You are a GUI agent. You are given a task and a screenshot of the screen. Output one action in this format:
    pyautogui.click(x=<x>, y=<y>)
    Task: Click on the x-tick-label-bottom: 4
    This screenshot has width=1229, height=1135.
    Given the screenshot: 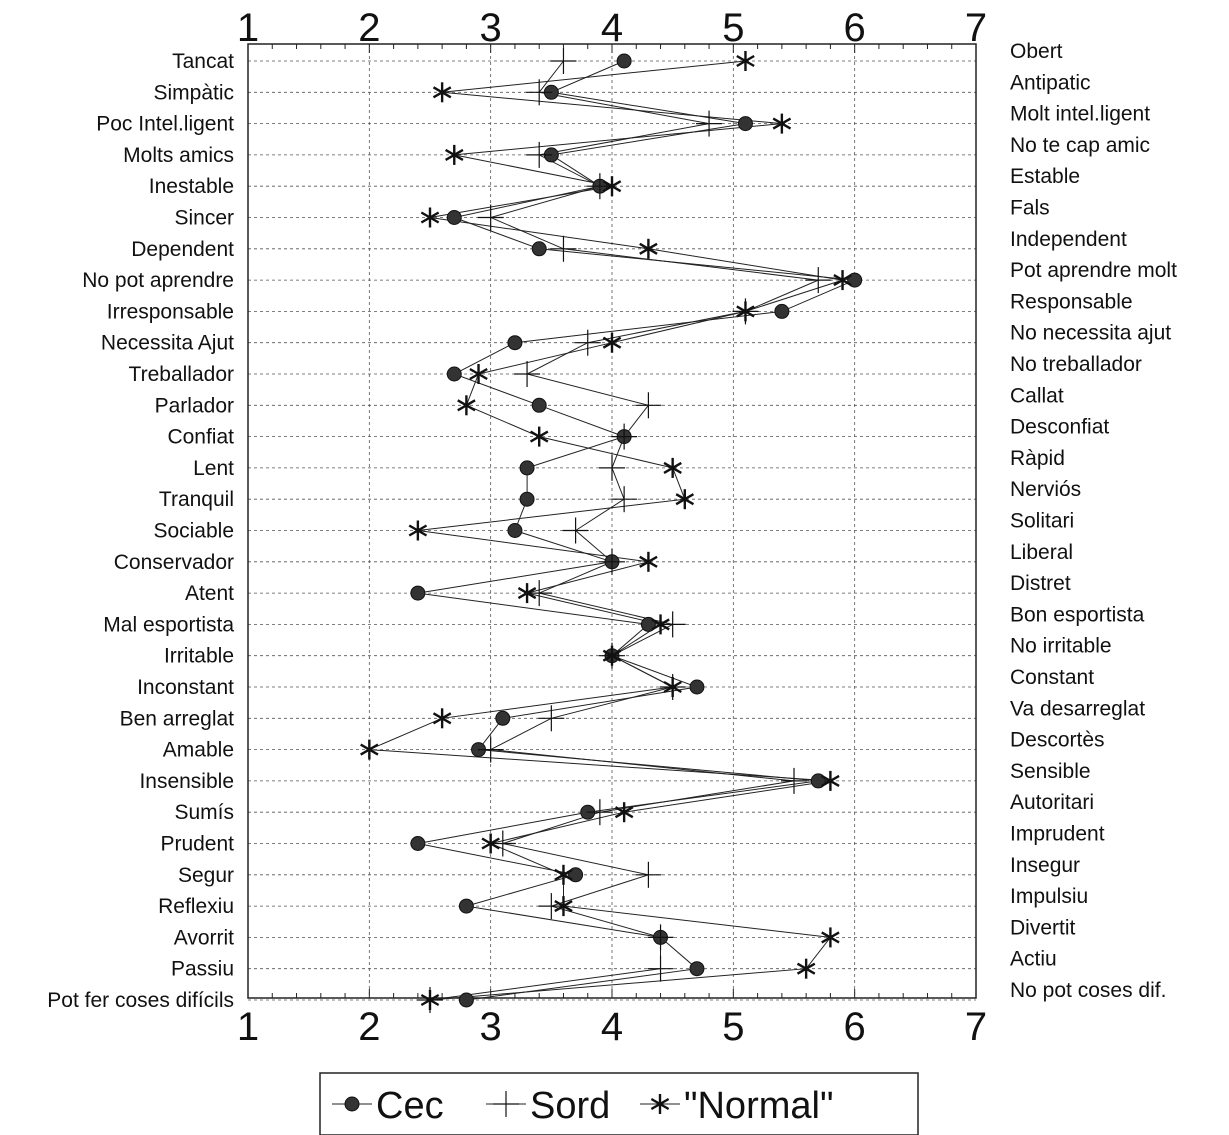 What is the action you would take?
    pyautogui.click(x=612, y=1027)
    